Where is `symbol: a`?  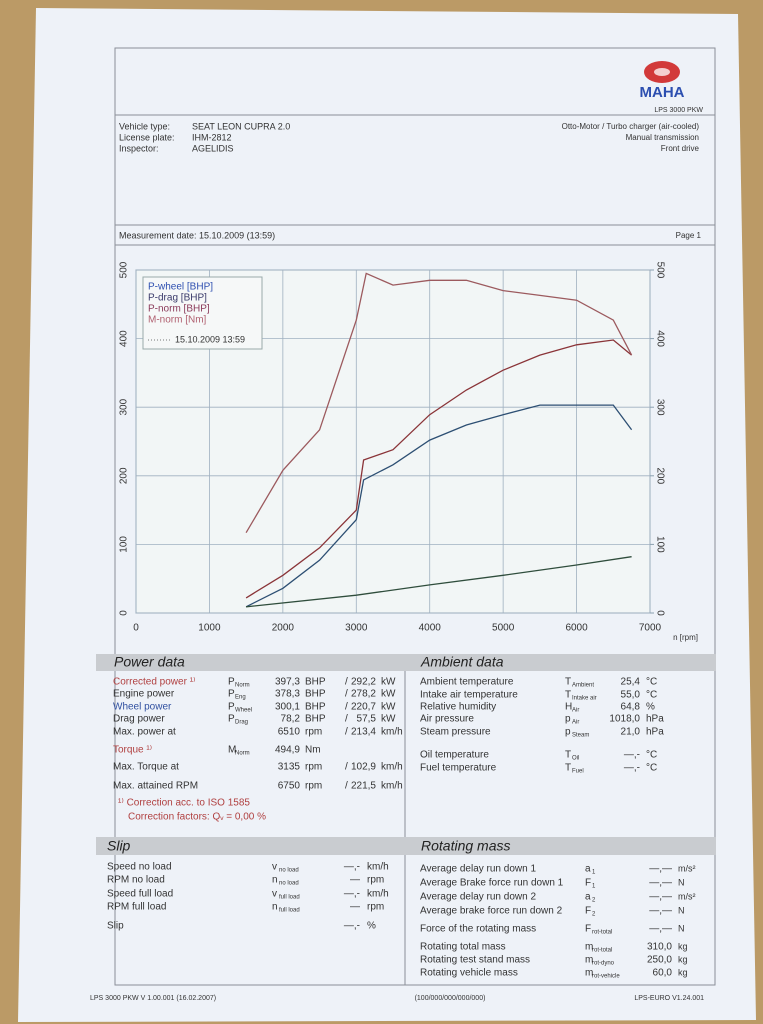 symbol: a is located at coordinates (588, 897).